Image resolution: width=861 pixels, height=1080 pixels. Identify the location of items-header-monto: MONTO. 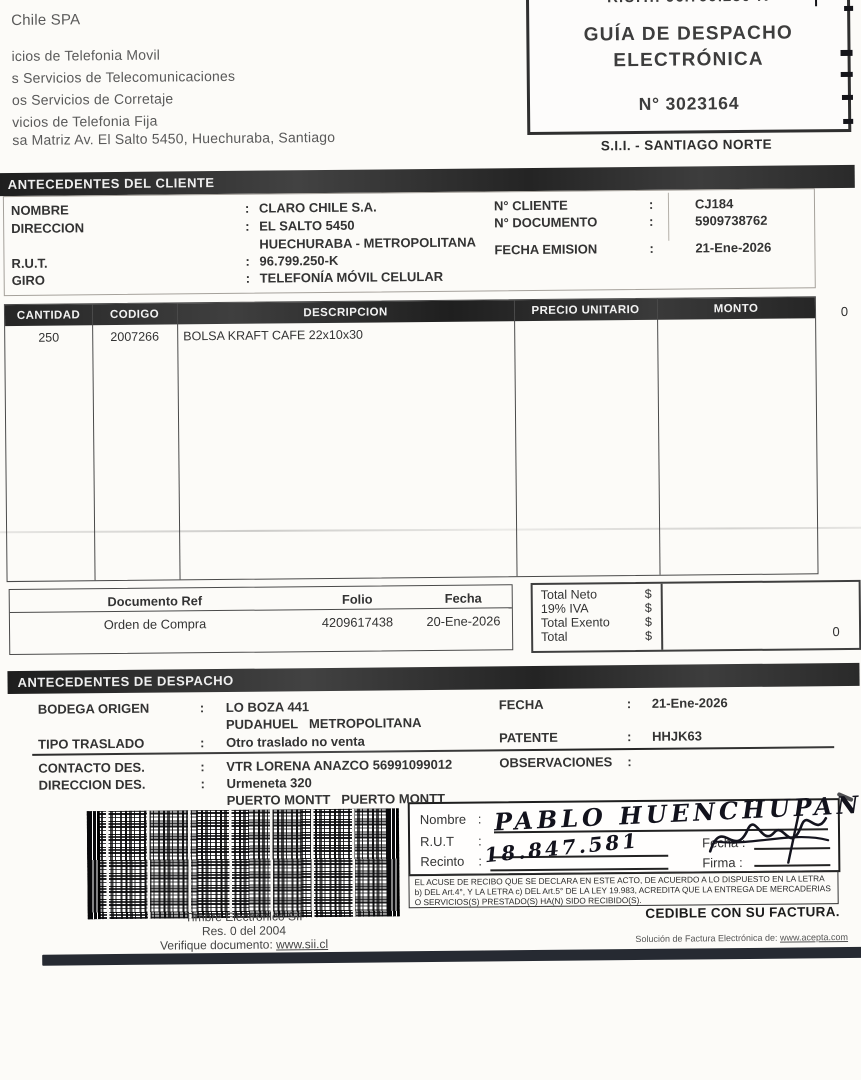
(736, 308).